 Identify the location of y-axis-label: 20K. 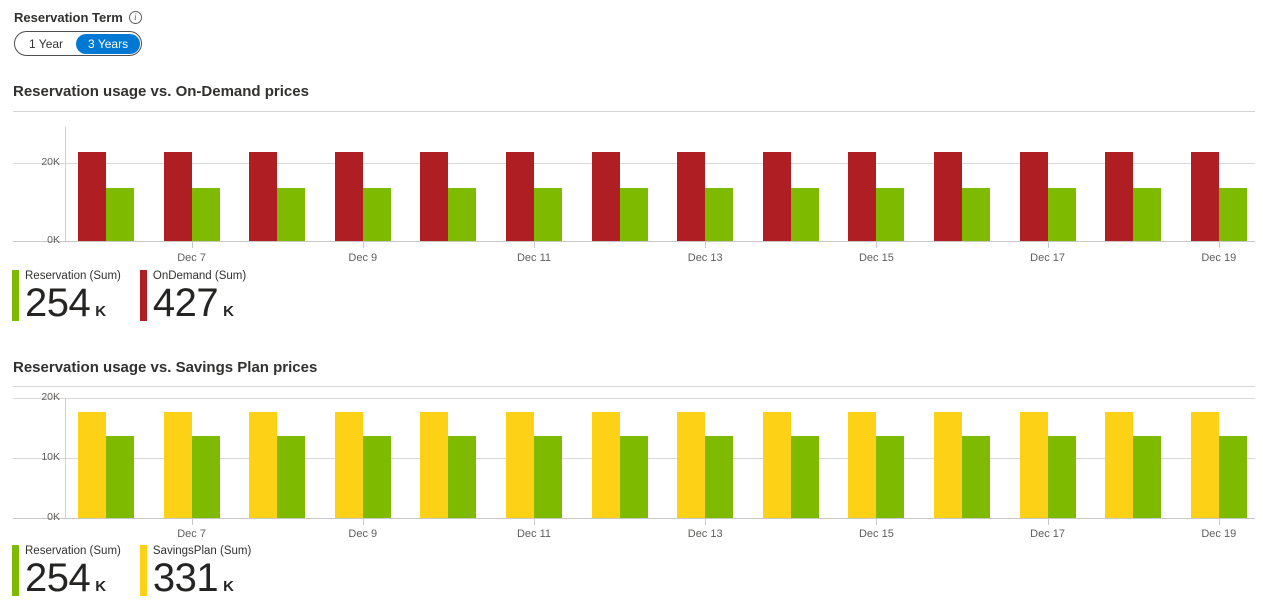
(50, 397).